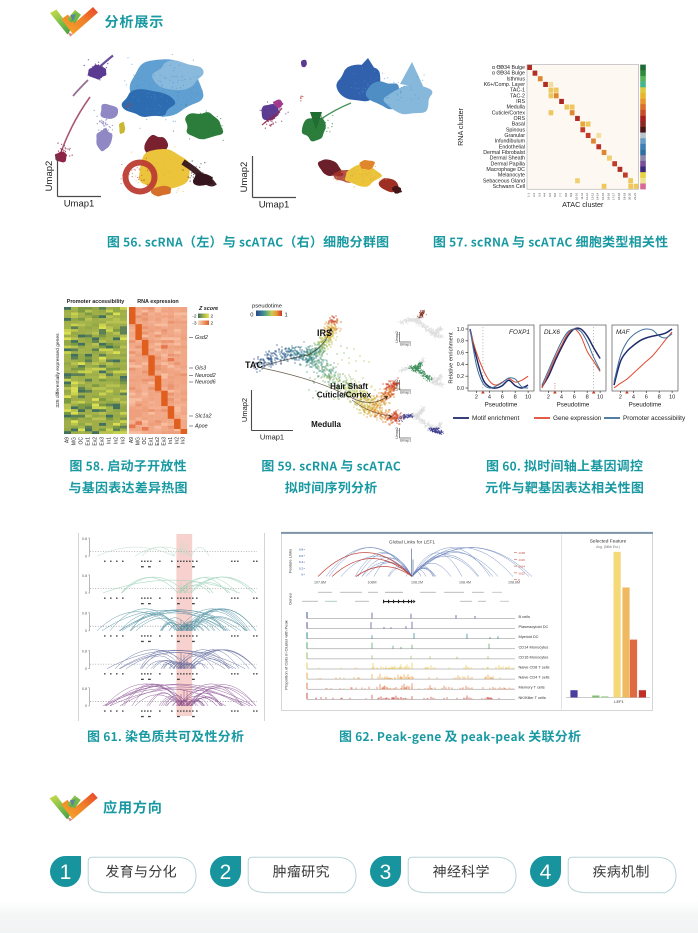 This screenshot has height=933, width=698. What do you see at coordinates (511, 176) in the screenshot?
I see `svg-text: Melanocyte` at bounding box center [511, 176].